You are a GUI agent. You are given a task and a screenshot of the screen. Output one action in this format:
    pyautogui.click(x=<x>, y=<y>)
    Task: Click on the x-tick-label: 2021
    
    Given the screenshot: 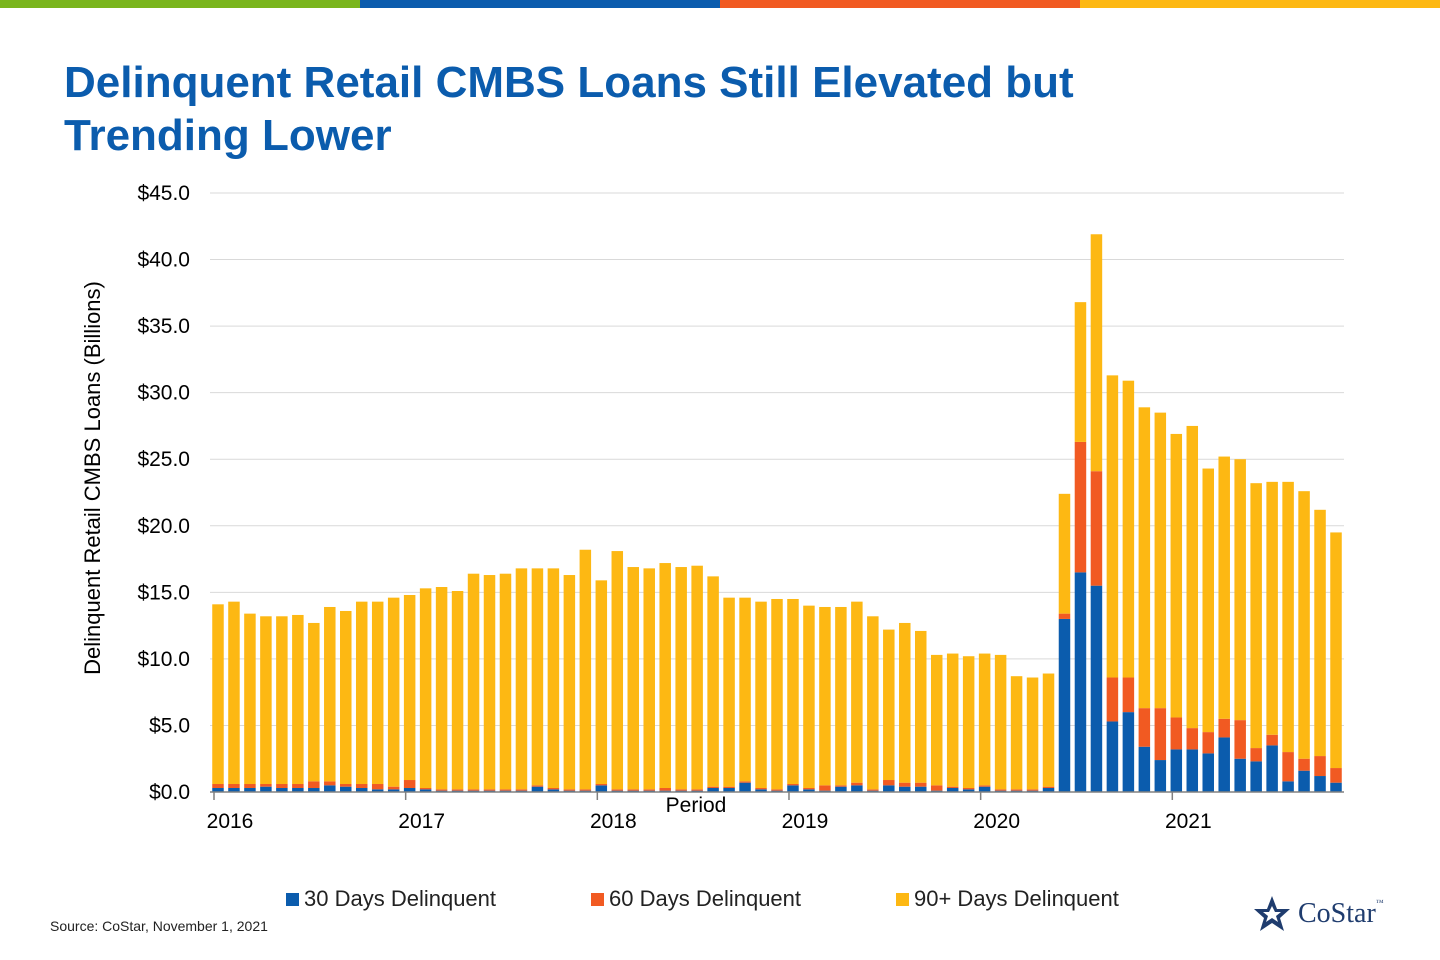 What is the action you would take?
    pyautogui.click(x=1188, y=821)
    